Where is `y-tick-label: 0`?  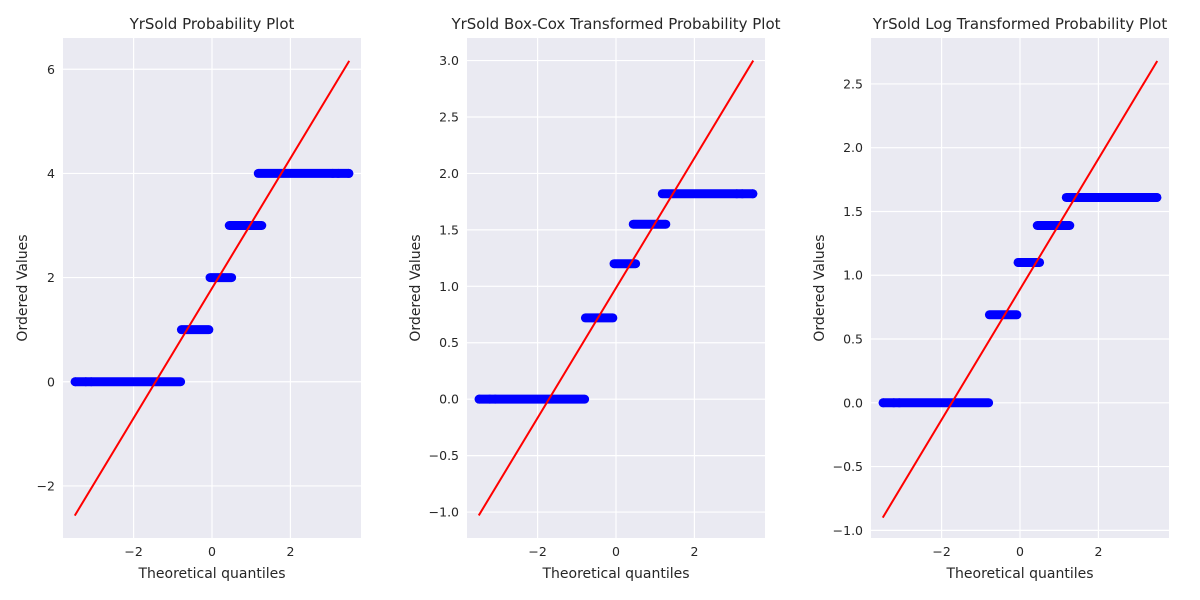 y-tick-label: 0 is located at coordinates (51, 381).